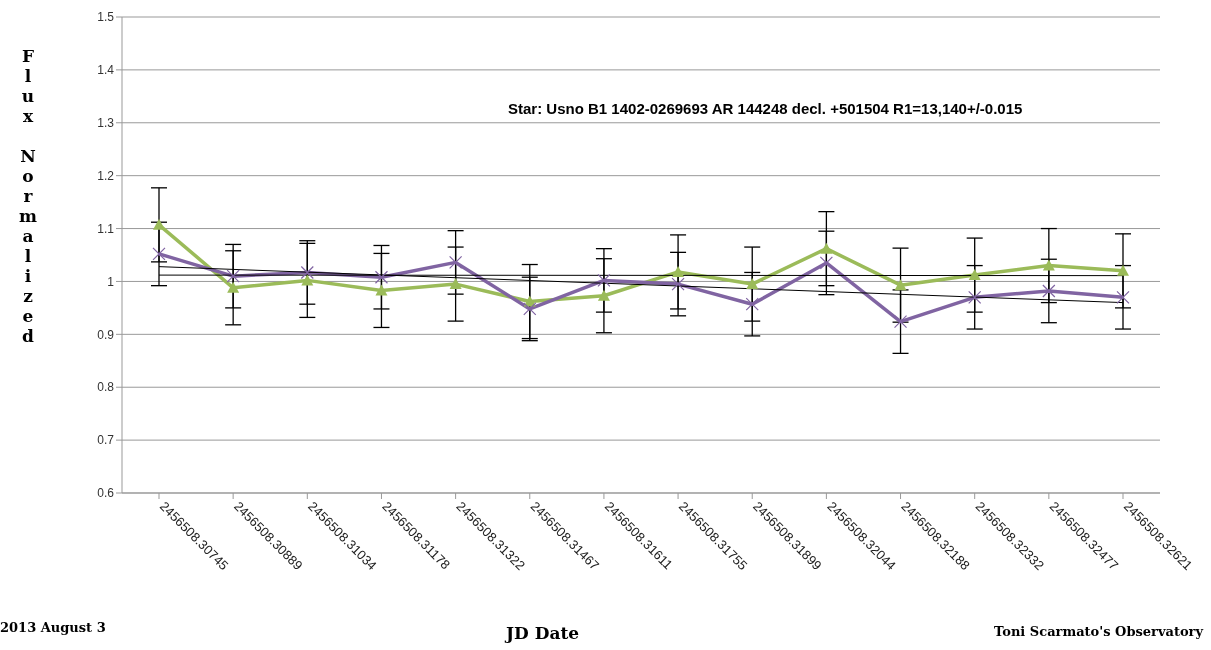 The image size is (1211, 650). What do you see at coordinates (53, 627) in the screenshot?
I see `text: 2013 August 3` at bounding box center [53, 627].